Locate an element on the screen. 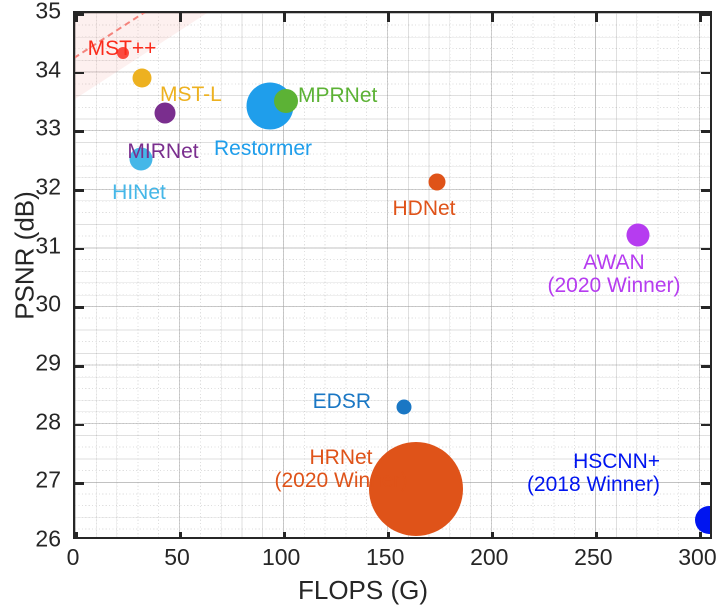 The height and width of the screenshot is (610, 726). point-label-name: HDNet is located at coordinates (424, 208).